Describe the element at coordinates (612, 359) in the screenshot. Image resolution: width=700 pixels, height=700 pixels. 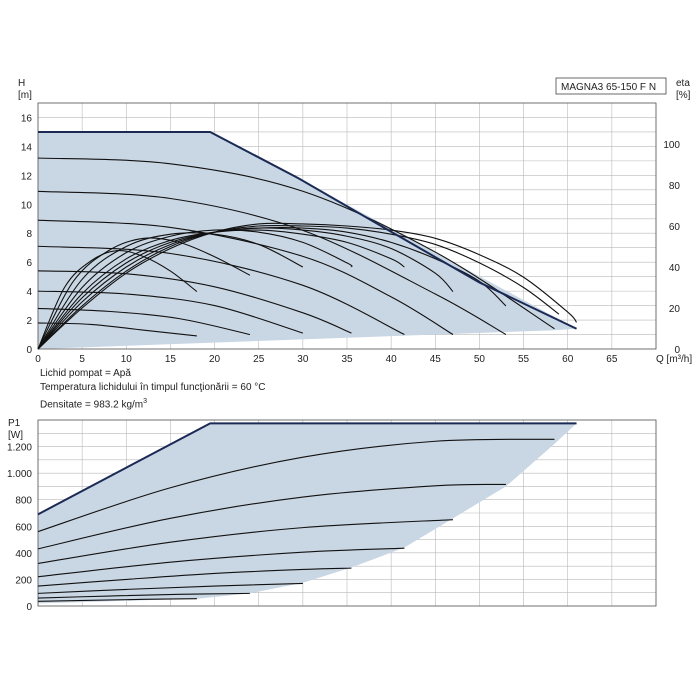
I see `x-tick-label: 65` at that location.